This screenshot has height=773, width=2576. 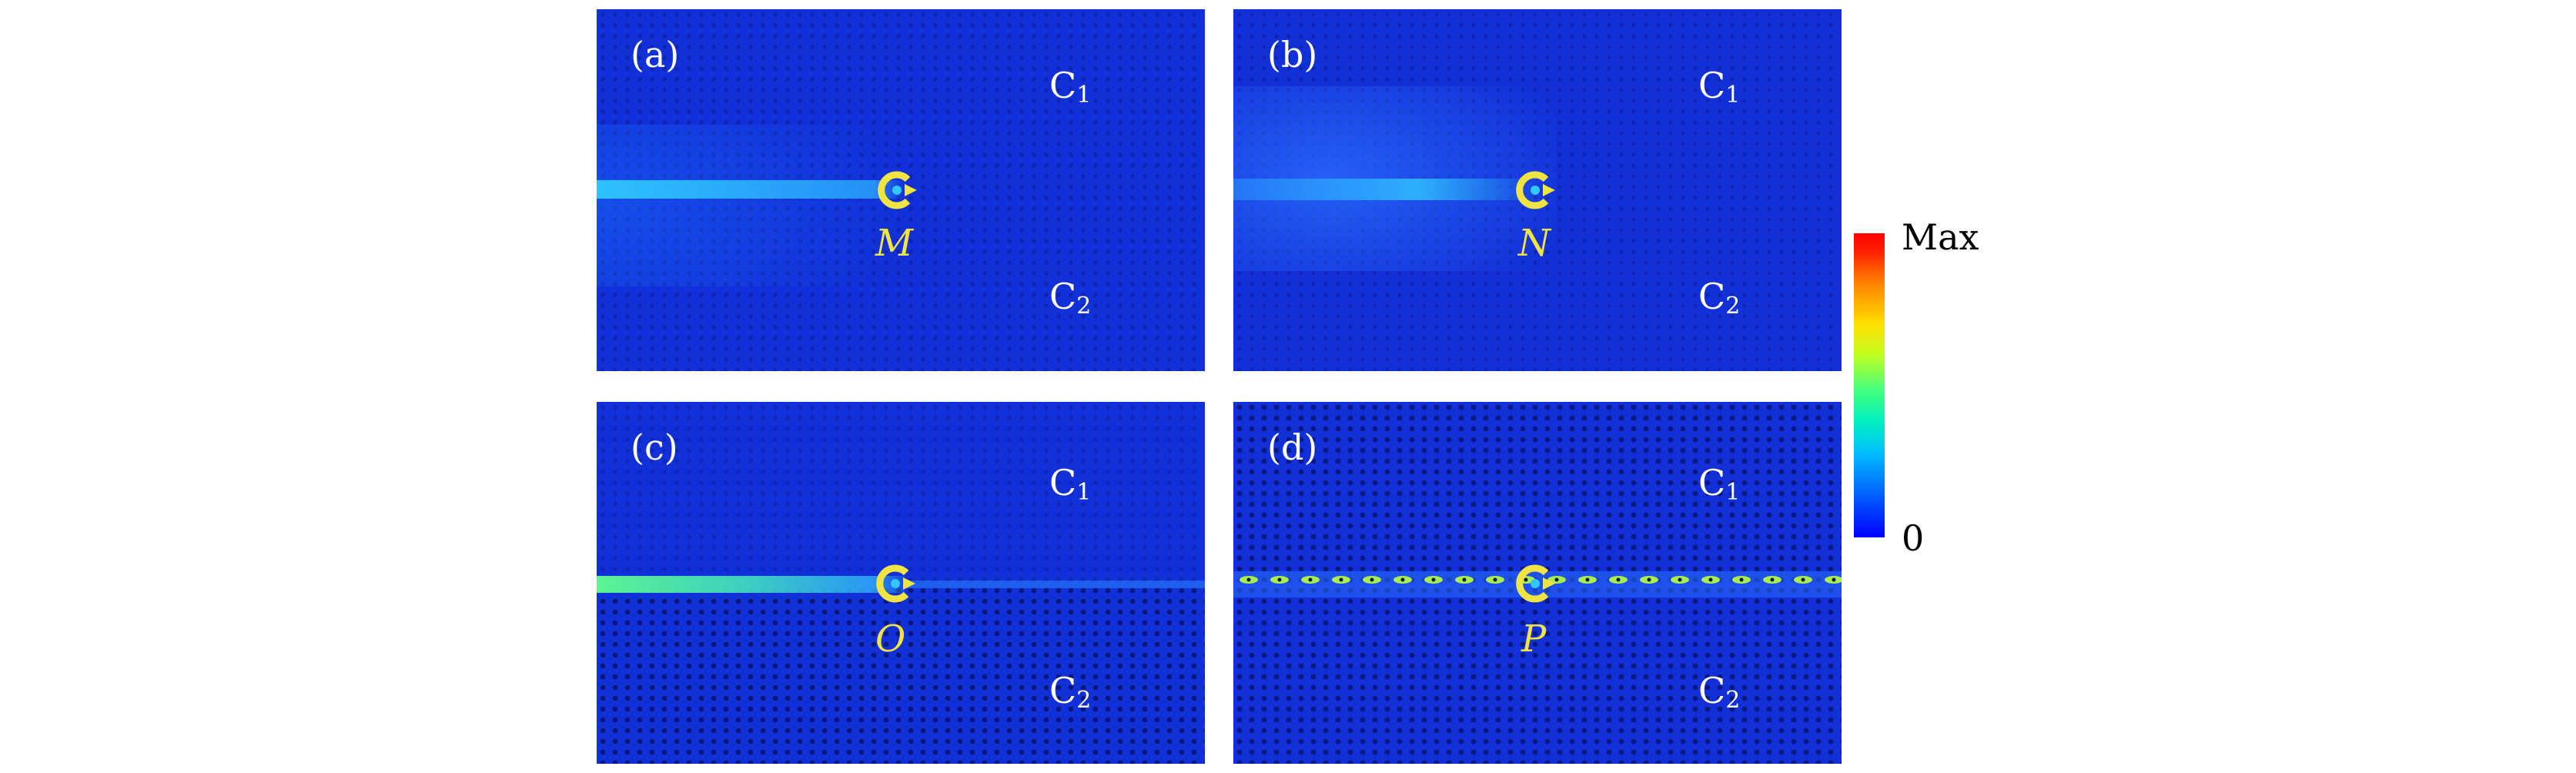 I want to click on panel-label: (a), so click(x=656, y=54).